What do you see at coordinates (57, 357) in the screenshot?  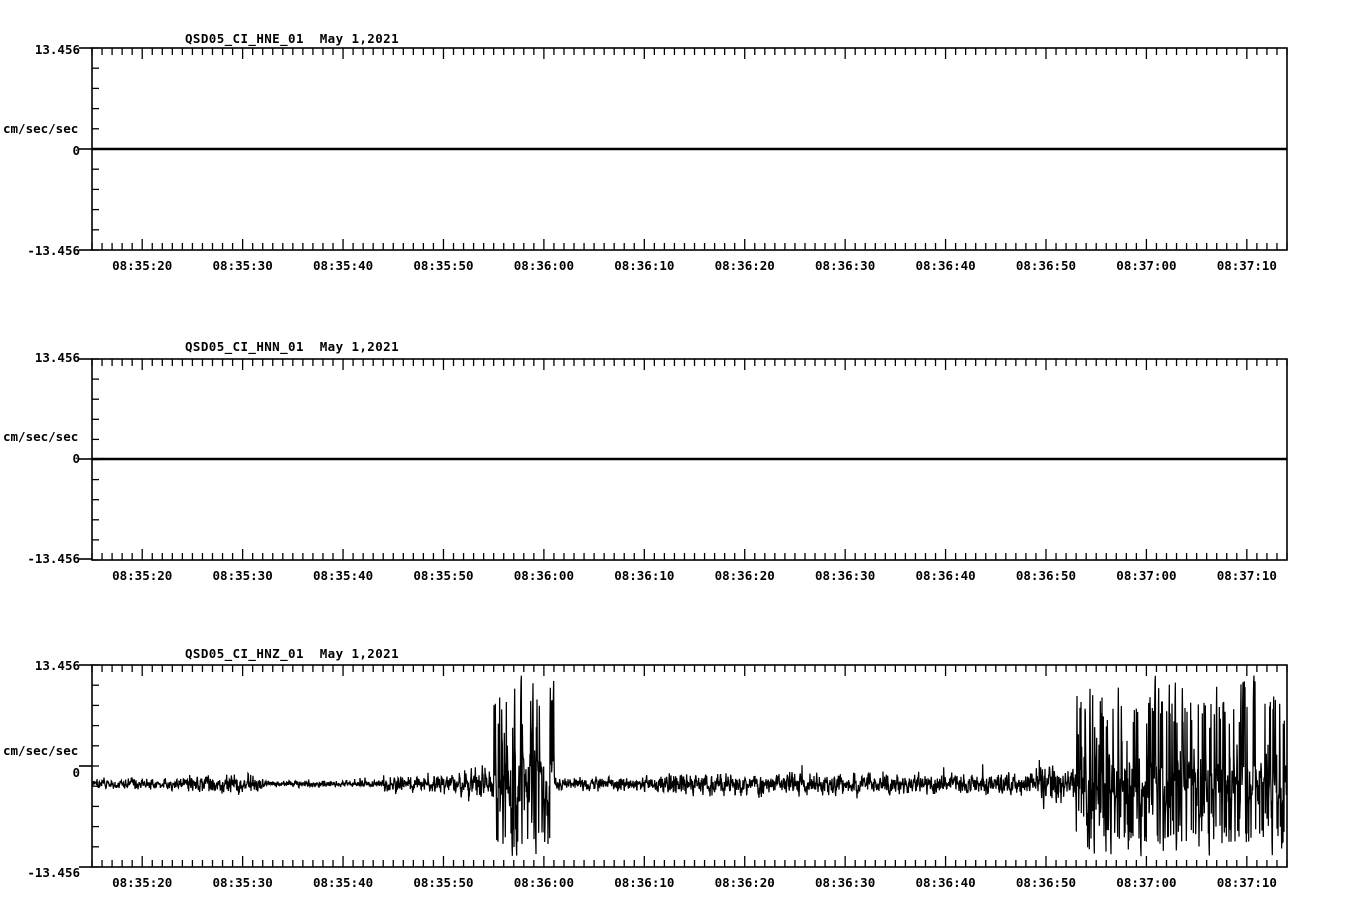 I see `y-tick-max-hnn: 13.456` at bounding box center [57, 357].